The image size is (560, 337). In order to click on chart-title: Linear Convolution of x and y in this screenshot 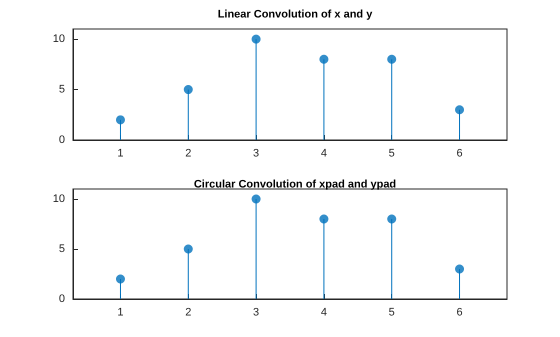, I will do `click(296, 14)`.